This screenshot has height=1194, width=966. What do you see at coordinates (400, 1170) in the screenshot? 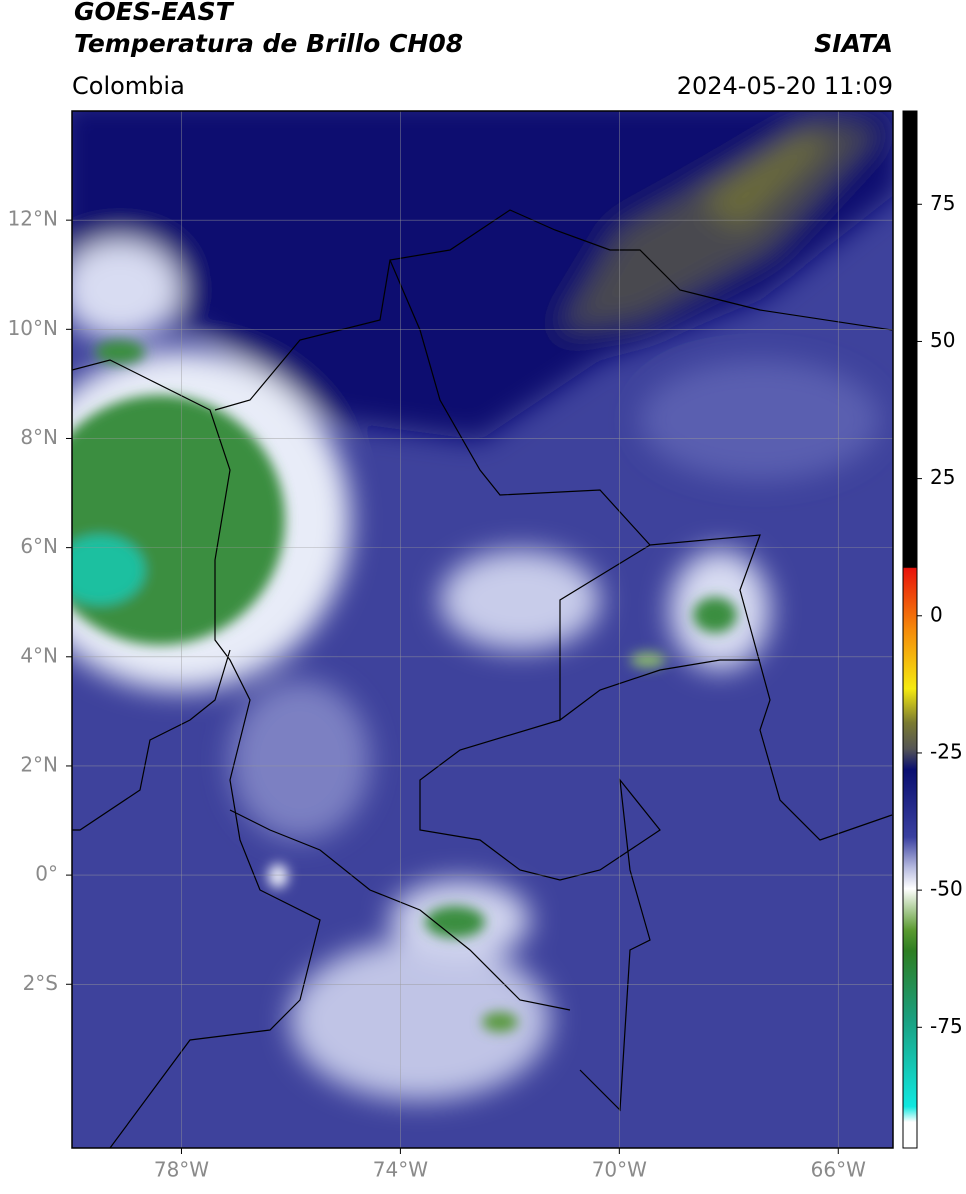
I see `x-tick-label: 74°W` at bounding box center [400, 1170].